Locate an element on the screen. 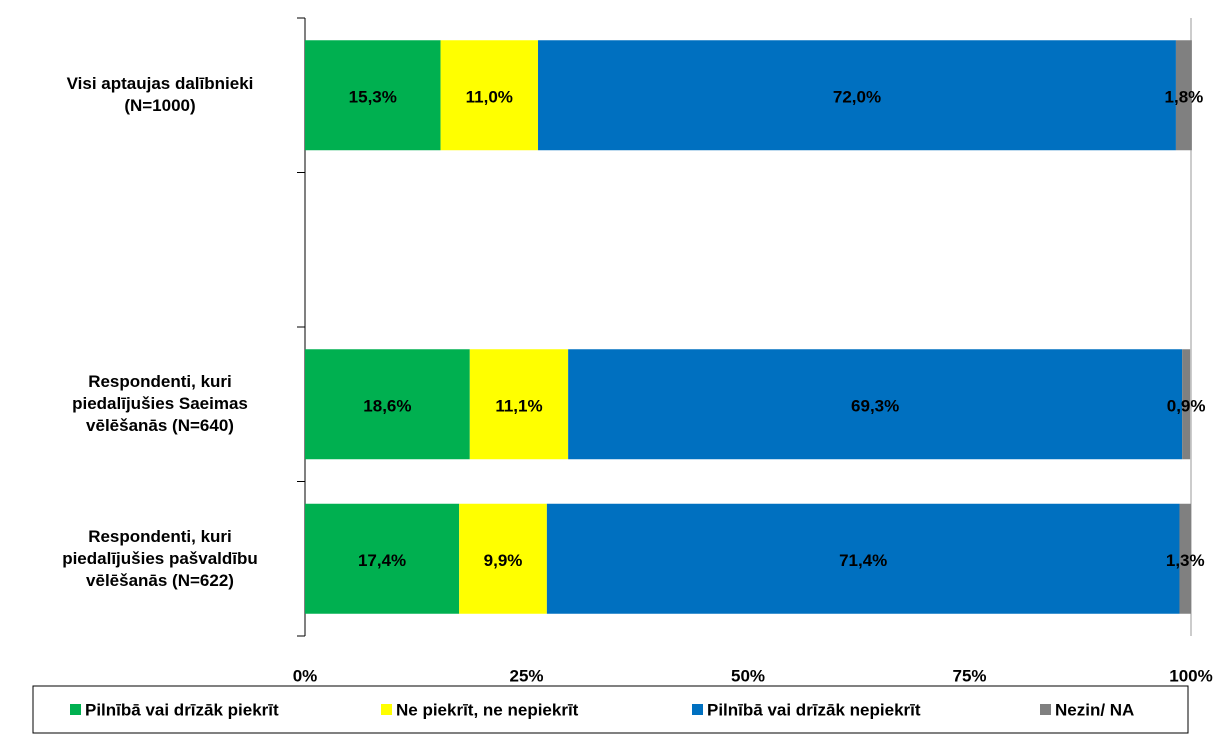 Image resolution: width=1221 pixels, height=749 pixels. data-label: 17,4% is located at coordinates (382, 560).